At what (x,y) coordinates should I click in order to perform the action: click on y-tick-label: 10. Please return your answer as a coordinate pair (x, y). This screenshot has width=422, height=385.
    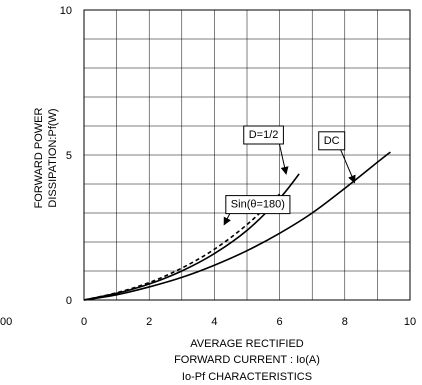
    Looking at the image, I should click on (66, 11).